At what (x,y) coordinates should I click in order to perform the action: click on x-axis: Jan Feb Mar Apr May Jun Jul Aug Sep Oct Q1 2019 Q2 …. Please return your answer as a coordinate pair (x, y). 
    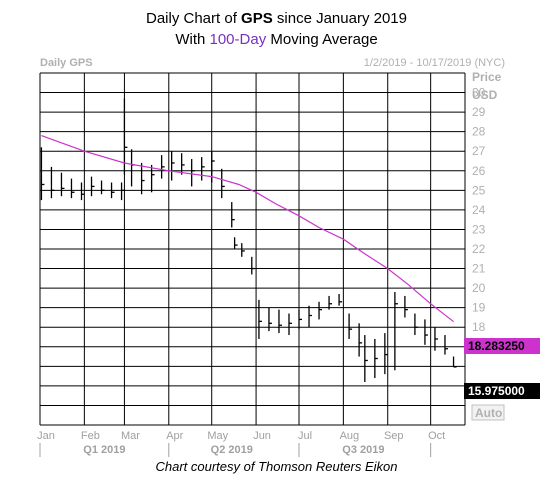
    Looking at the image, I should click on (241, 443).